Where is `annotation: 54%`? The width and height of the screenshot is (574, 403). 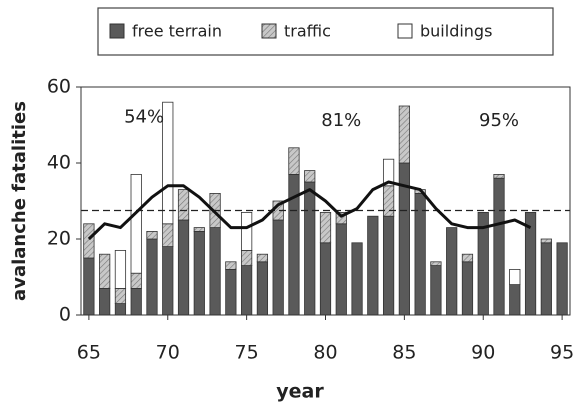 annotation: 54% is located at coordinates (144, 116).